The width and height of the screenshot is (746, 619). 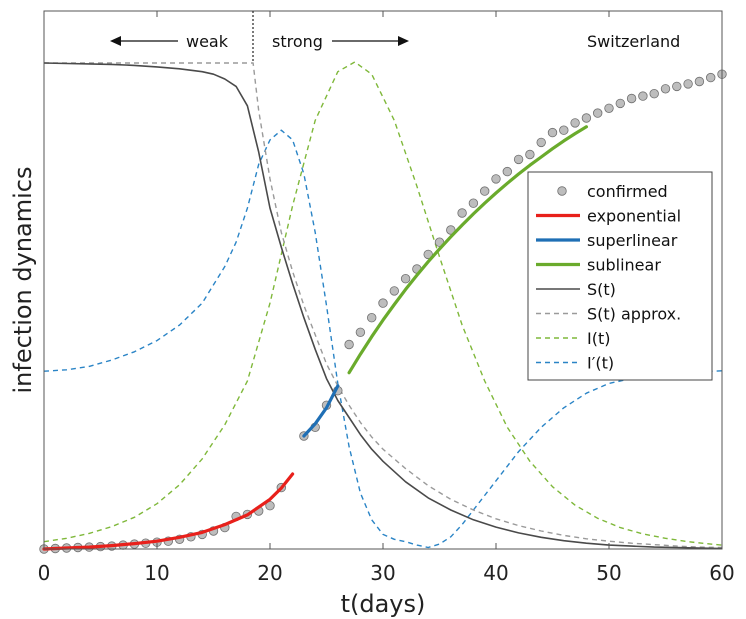 What do you see at coordinates (269, 573) in the screenshot?
I see `x-tick-label: 20` at bounding box center [269, 573].